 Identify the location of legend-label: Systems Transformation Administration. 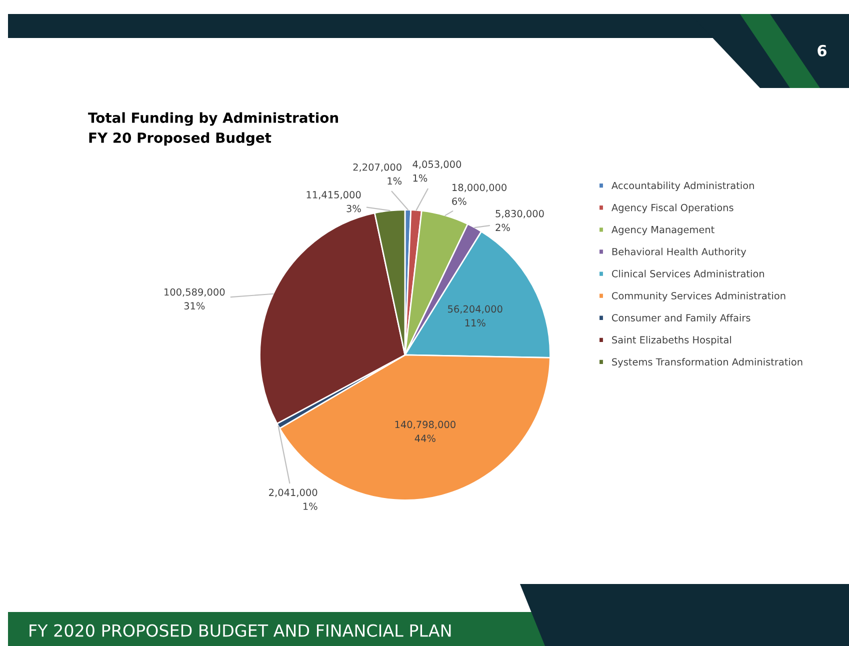
(707, 363).